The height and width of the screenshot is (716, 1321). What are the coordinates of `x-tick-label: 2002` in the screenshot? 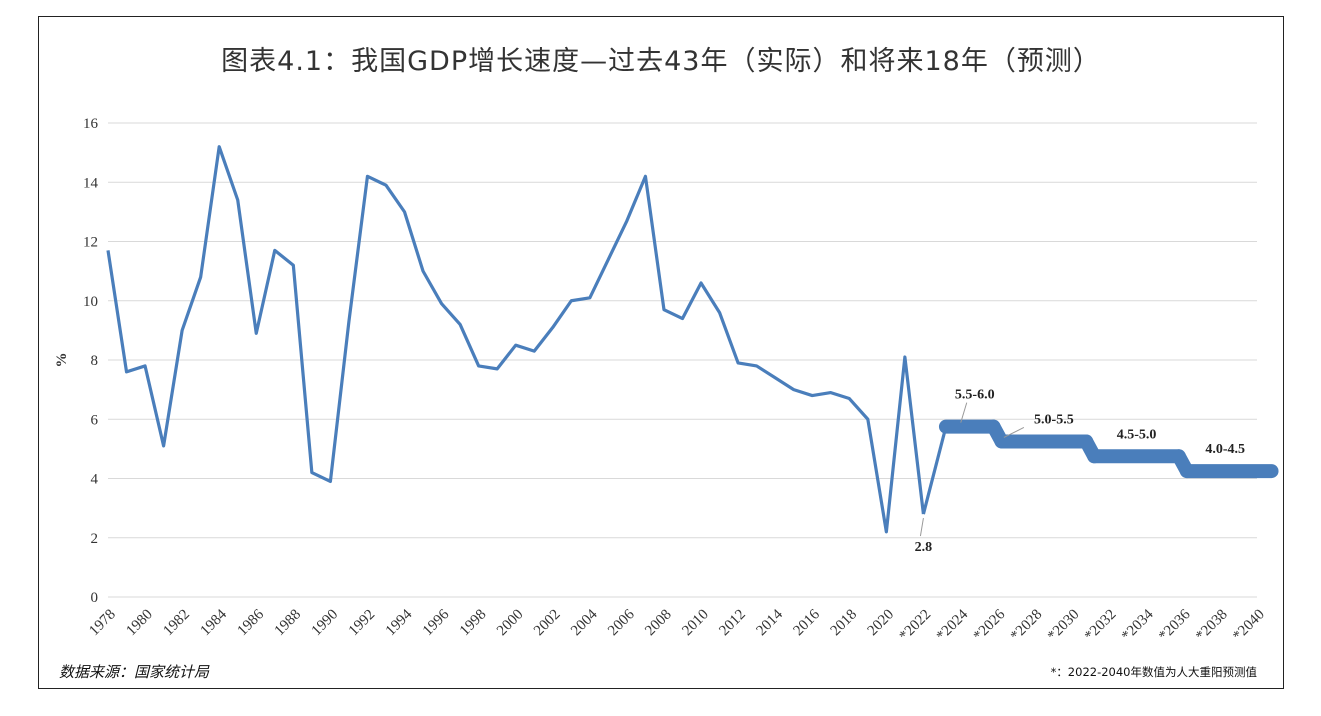 It's located at (547, 623).